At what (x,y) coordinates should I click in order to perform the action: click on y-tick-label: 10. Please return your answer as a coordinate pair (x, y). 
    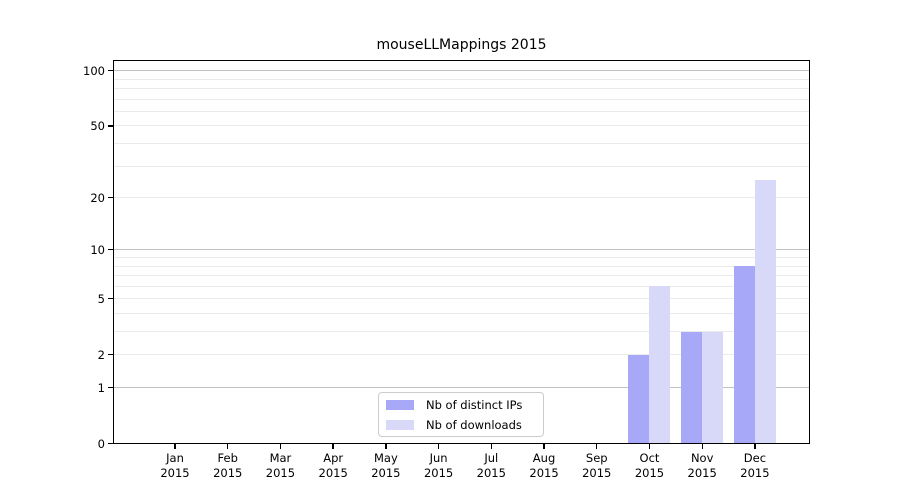
    Looking at the image, I should click on (97, 249).